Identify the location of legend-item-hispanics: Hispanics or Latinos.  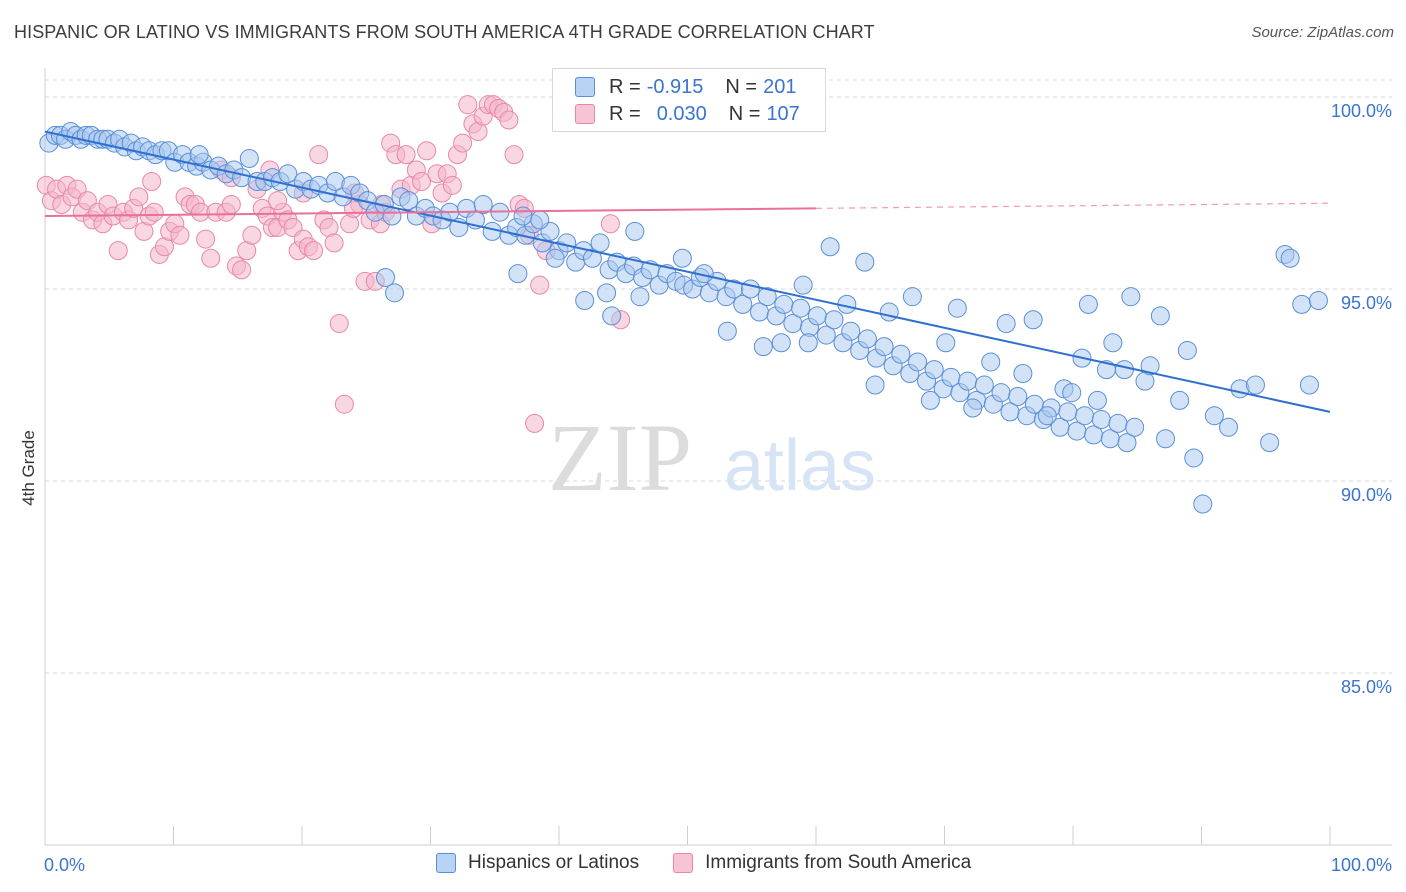
(537, 863).